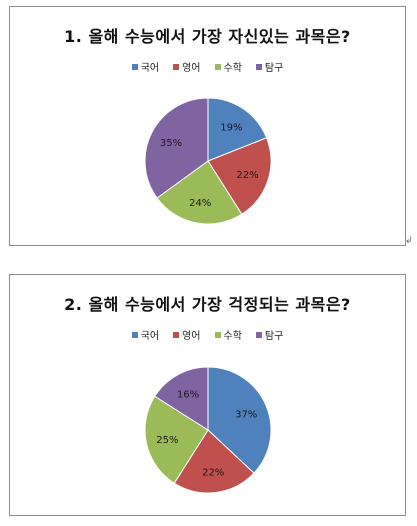 The width and height of the screenshot is (417, 526). I want to click on data-label: 35%, so click(171, 143).